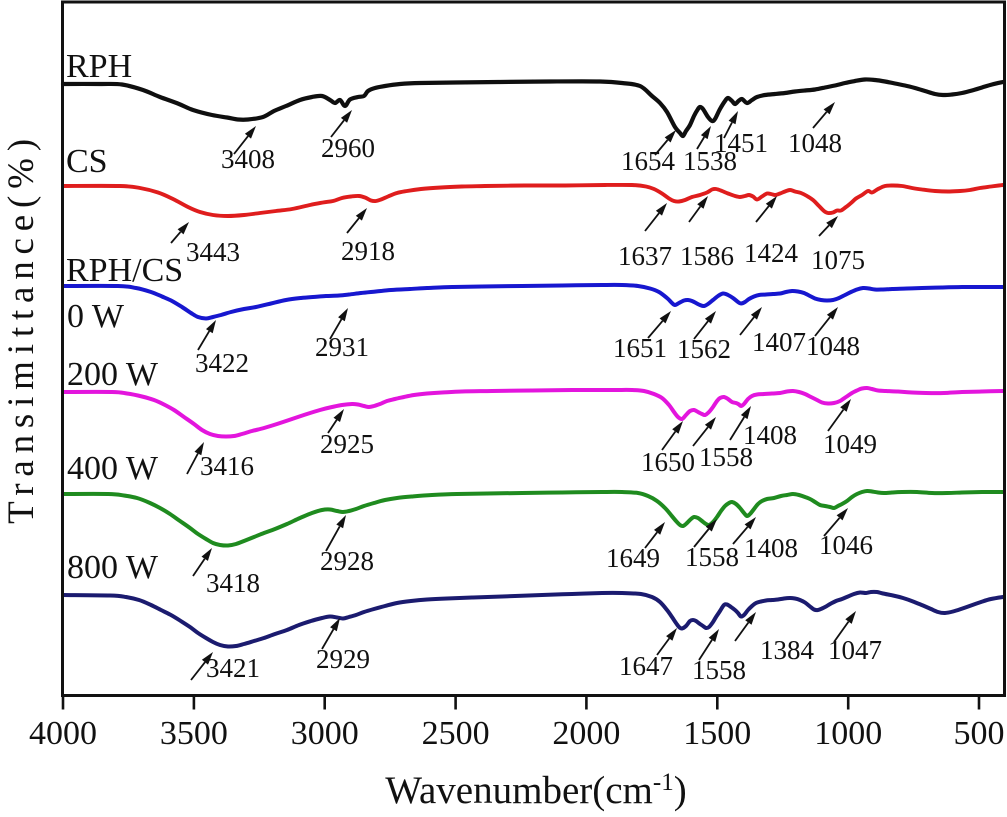 This screenshot has height=817, width=1007. Describe the element at coordinates (707, 256) in the screenshot. I see `svg-text: 1586` at that location.